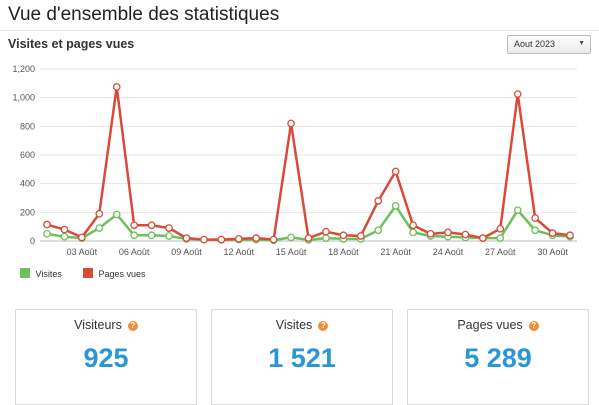 The image size is (599, 405). What do you see at coordinates (82, 252) in the screenshot?
I see `x-tick-label: 03 Août` at bounding box center [82, 252].